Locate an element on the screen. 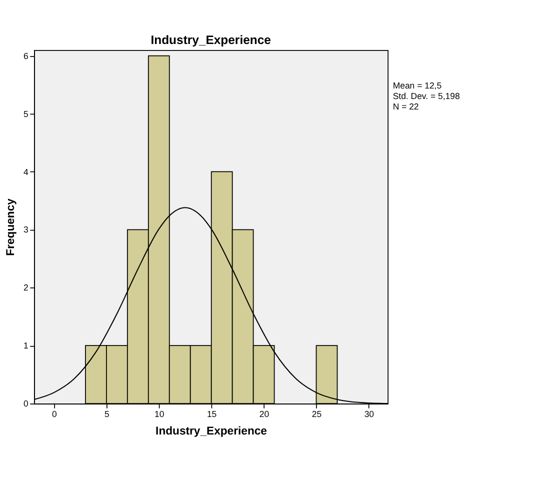 The image size is (543, 480). y-tick-label: 2 is located at coordinates (26, 287).